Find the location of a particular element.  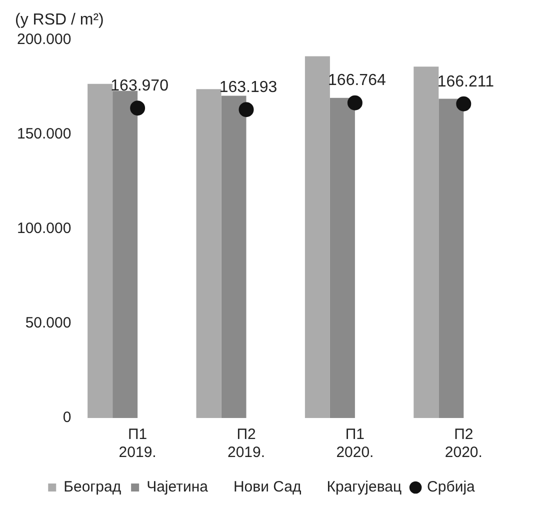

text: Нови Сад is located at coordinates (267, 487).